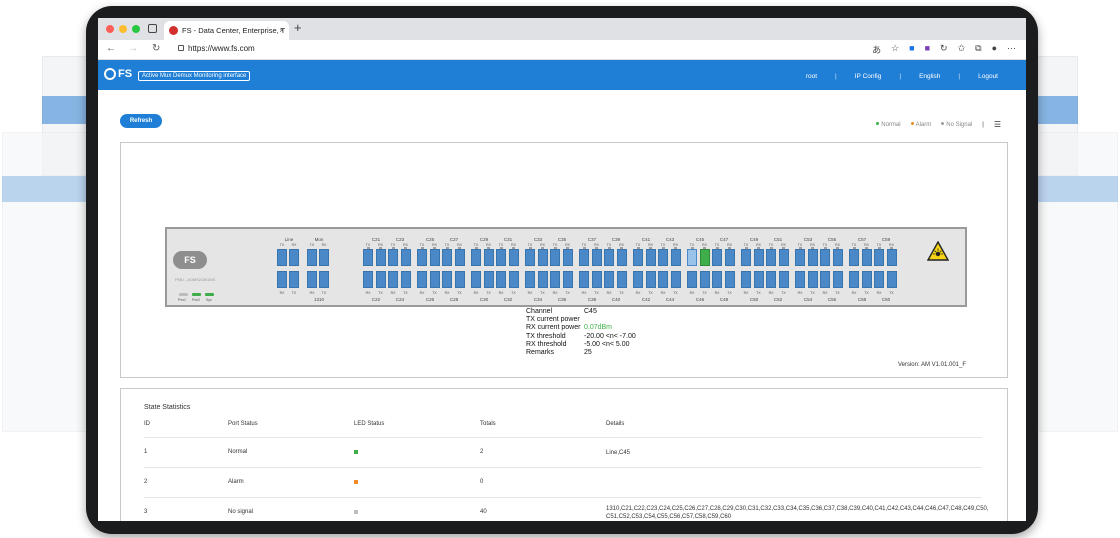  Describe the element at coordinates (133, 48) in the screenshot. I see `forward-icon: →` at that location.